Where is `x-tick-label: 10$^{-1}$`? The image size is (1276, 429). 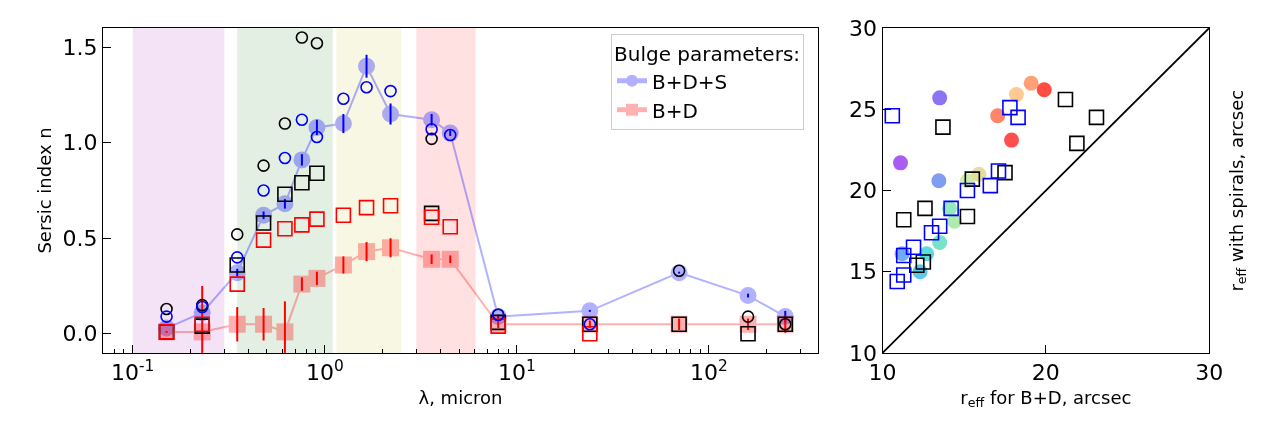 x-tick-label: 10$^{-1}$ is located at coordinates (133, 371).